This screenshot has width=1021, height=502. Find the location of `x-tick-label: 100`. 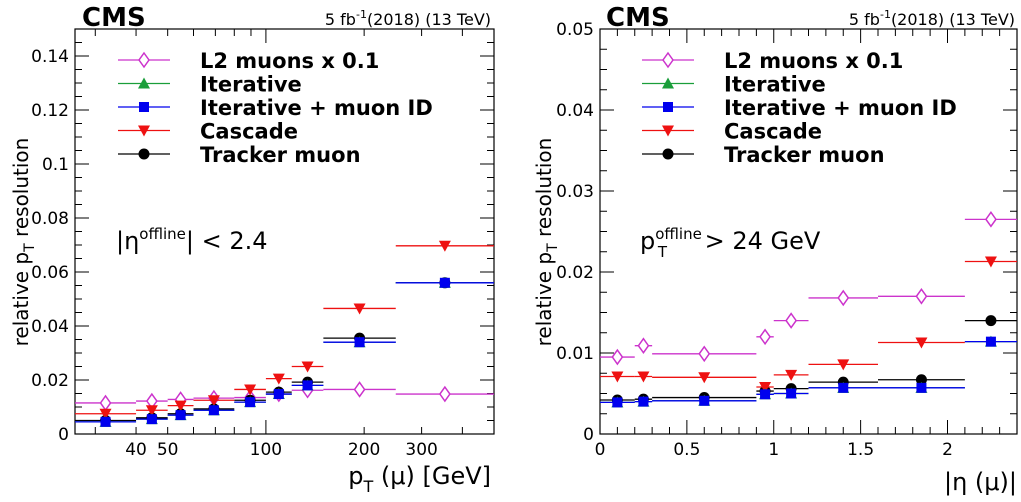

x-tick-label: 100 is located at coordinates (266, 450).